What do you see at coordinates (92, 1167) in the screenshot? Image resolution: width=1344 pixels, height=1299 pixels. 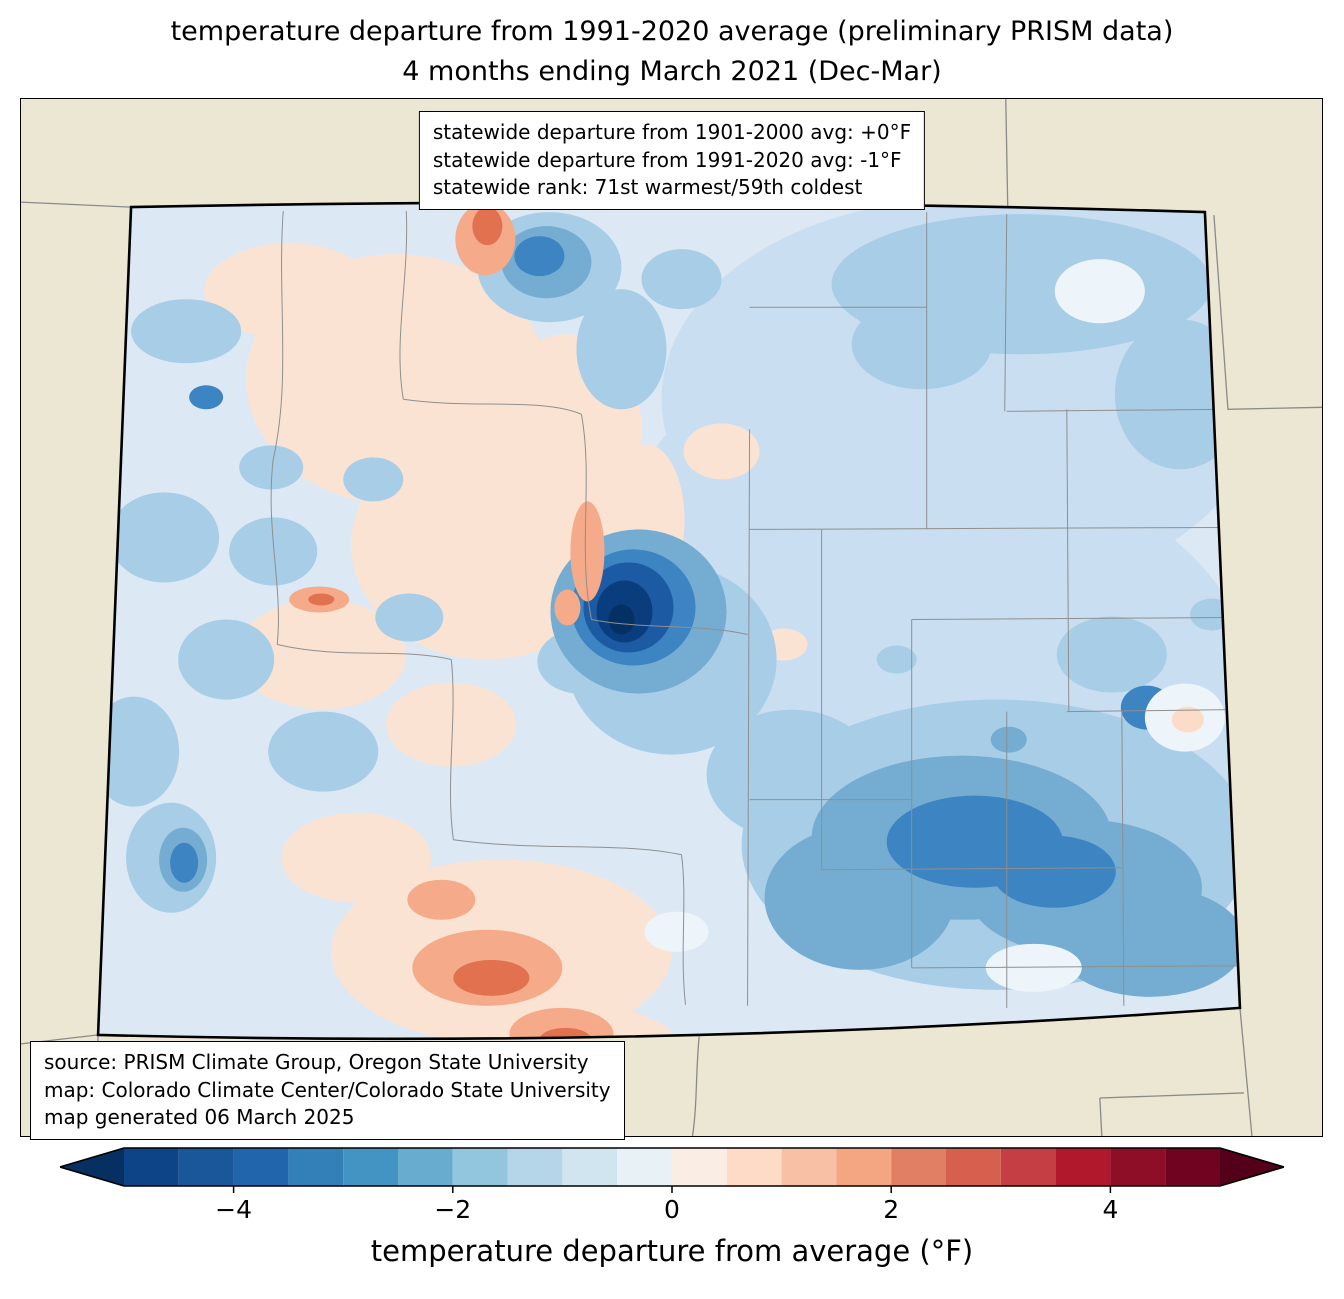 I see `colorbar-under-arrow` at bounding box center [92, 1167].